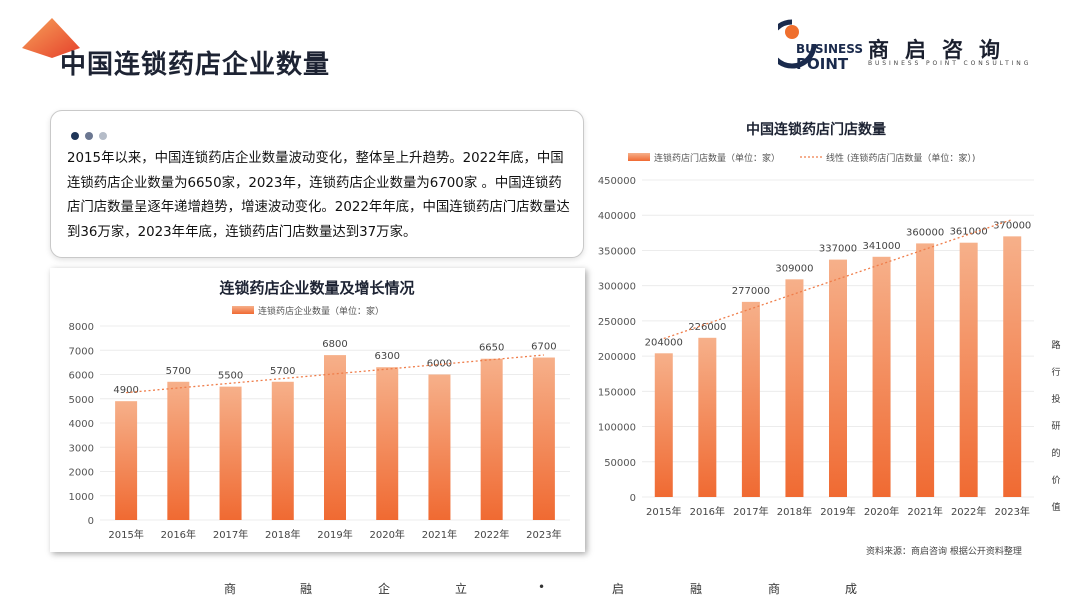 This screenshot has height=607, width=1080. Describe the element at coordinates (617, 216) in the screenshot. I see `y-tick-label: 400000` at that location.